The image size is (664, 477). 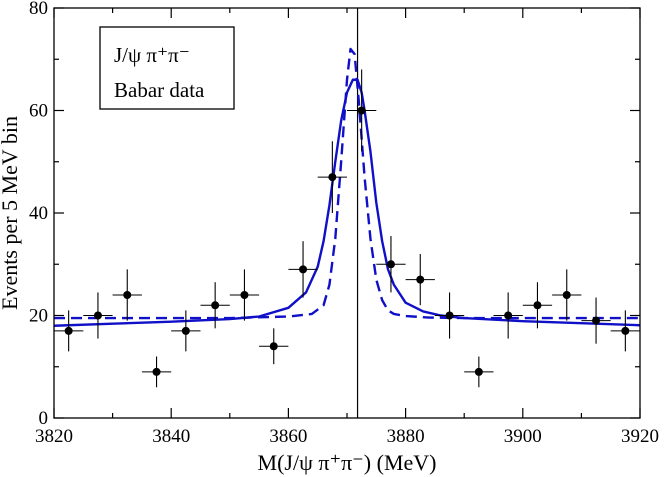 What do you see at coordinates (288, 436) in the screenshot?
I see `x-tick-label: 3860` at bounding box center [288, 436].